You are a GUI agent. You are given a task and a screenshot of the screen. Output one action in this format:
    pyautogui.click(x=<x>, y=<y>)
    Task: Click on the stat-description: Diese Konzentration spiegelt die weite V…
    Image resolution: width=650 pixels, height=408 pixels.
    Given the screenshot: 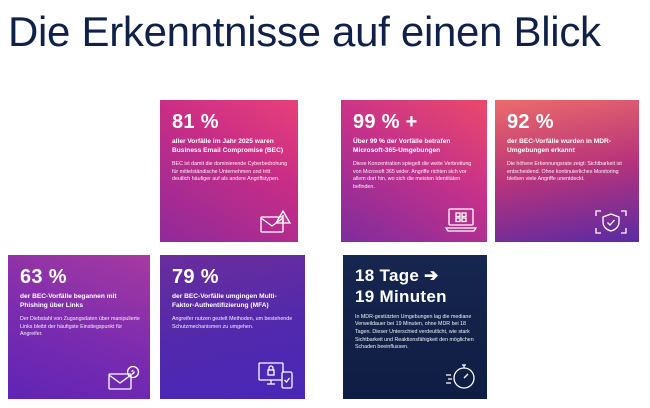 What is the action you would take?
    pyautogui.click(x=412, y=176)
    